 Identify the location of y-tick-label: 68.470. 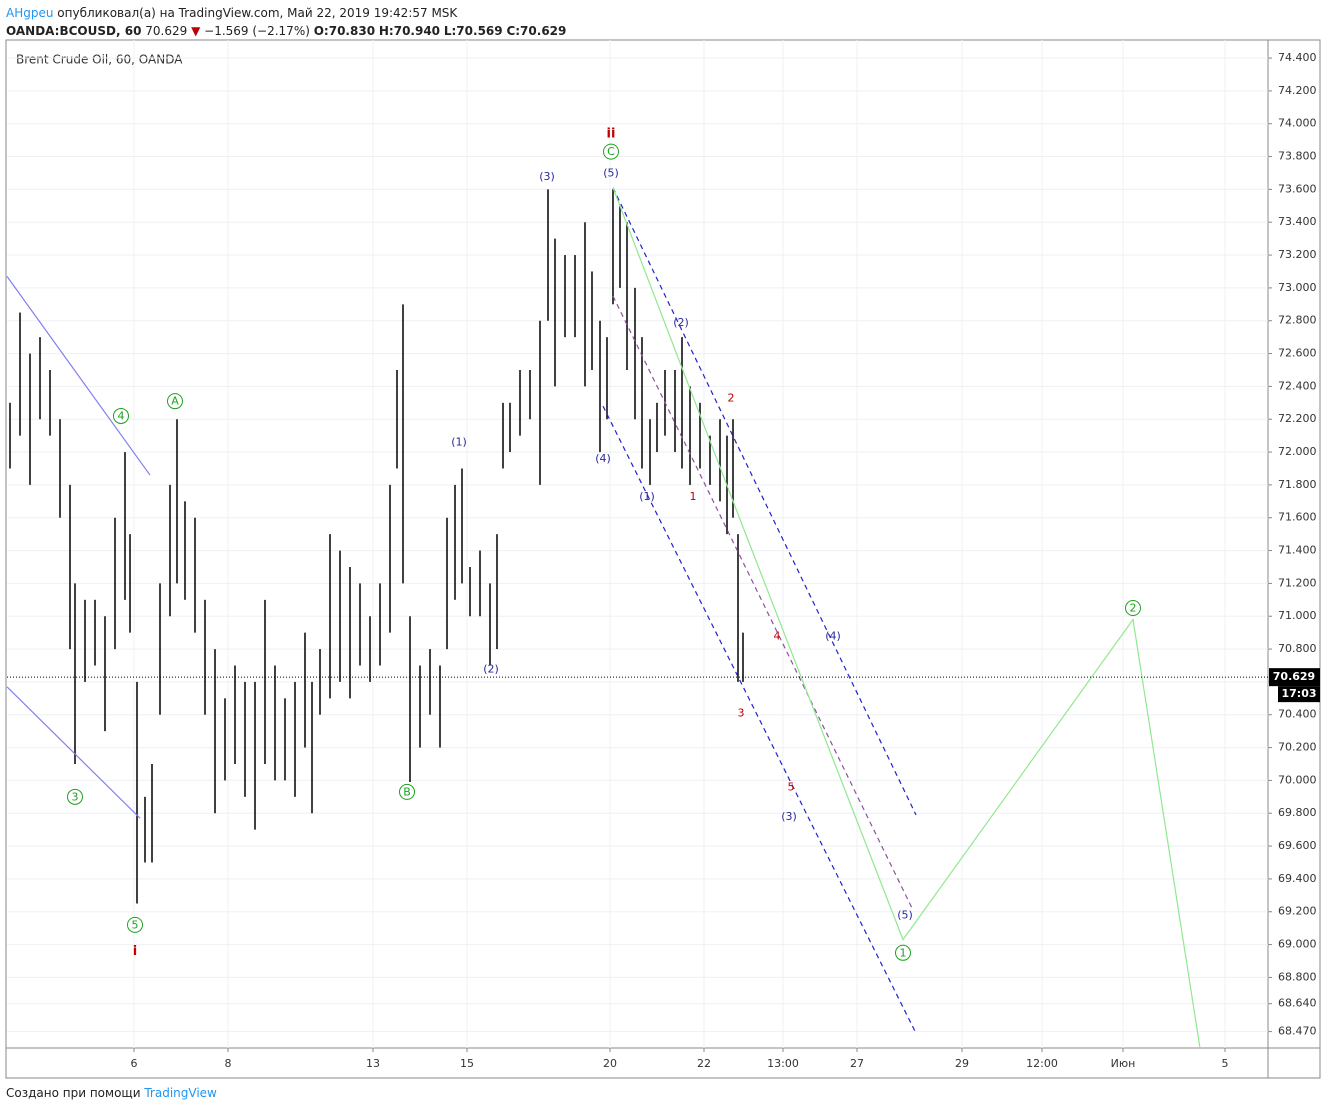
(1297, 1031).